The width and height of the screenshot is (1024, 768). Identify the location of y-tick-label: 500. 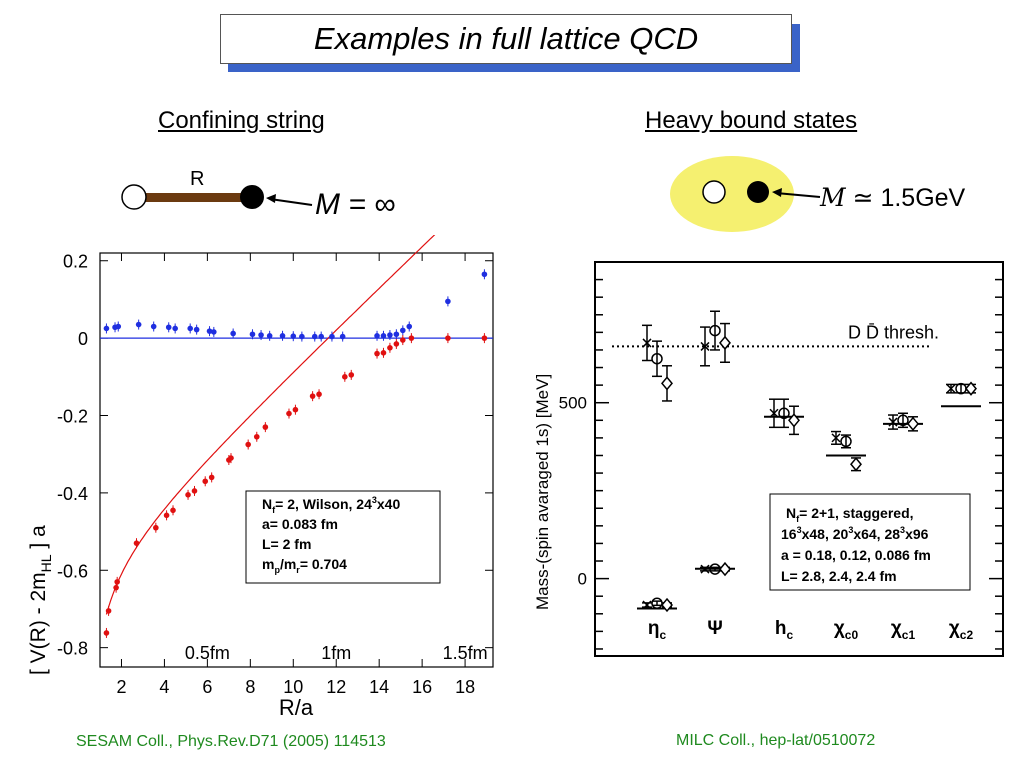
(573, 403).